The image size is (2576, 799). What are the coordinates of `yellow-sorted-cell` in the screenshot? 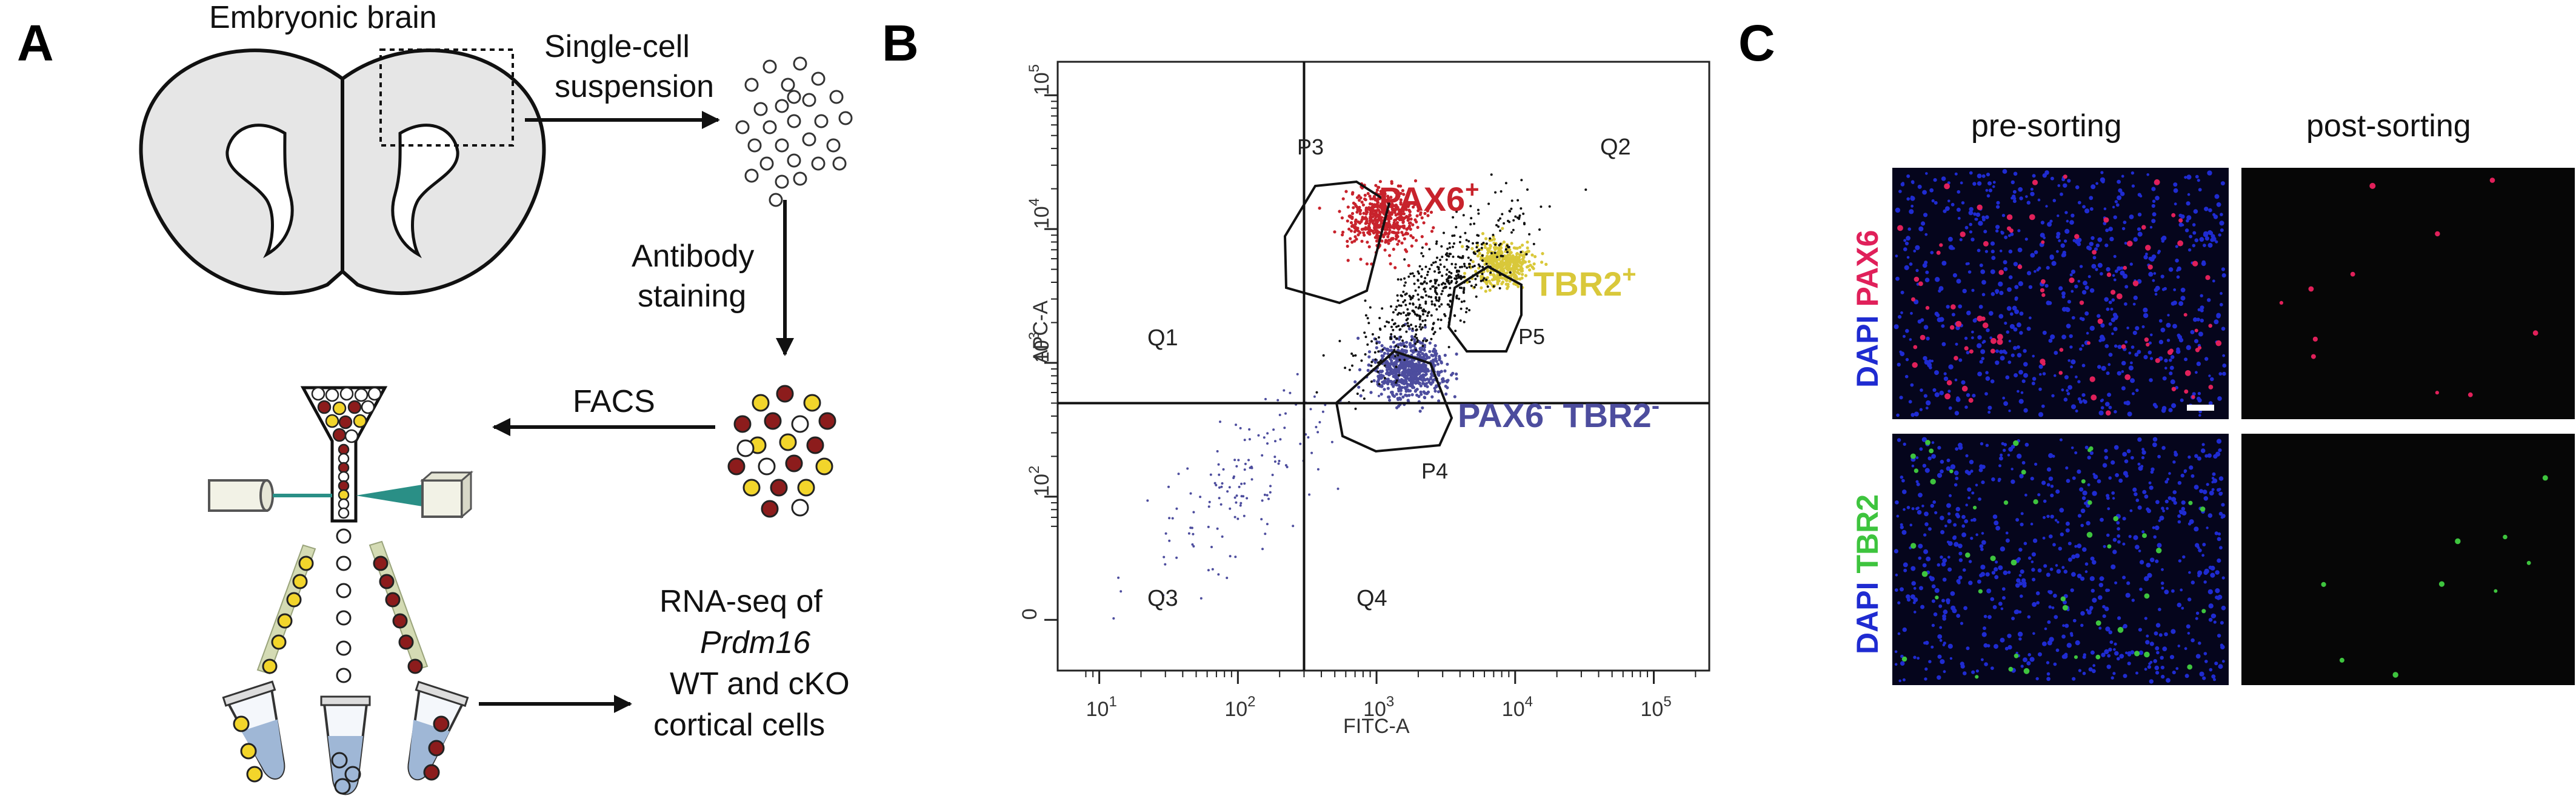 It's located at (270, 666).